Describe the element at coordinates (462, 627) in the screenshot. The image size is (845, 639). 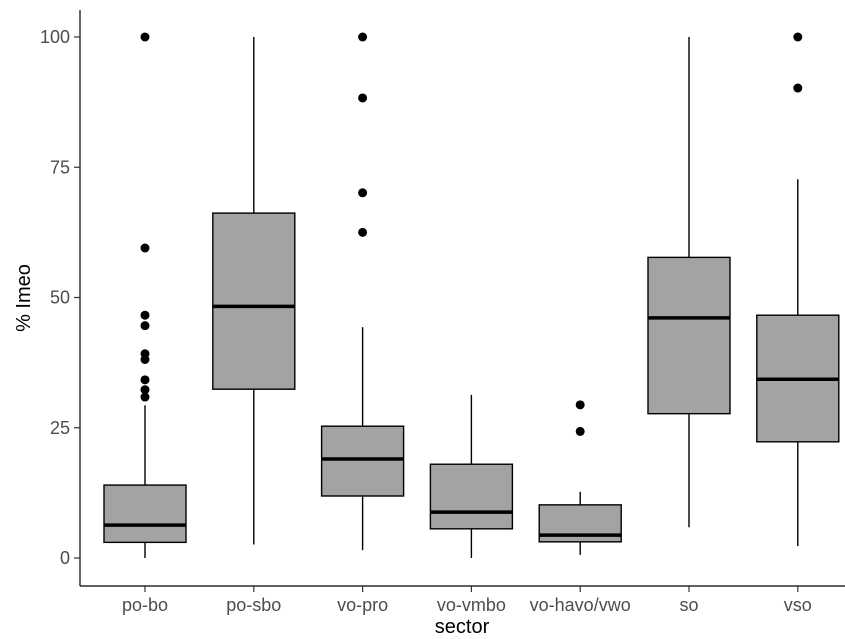
I see `x-axis-title: sector` at that location.